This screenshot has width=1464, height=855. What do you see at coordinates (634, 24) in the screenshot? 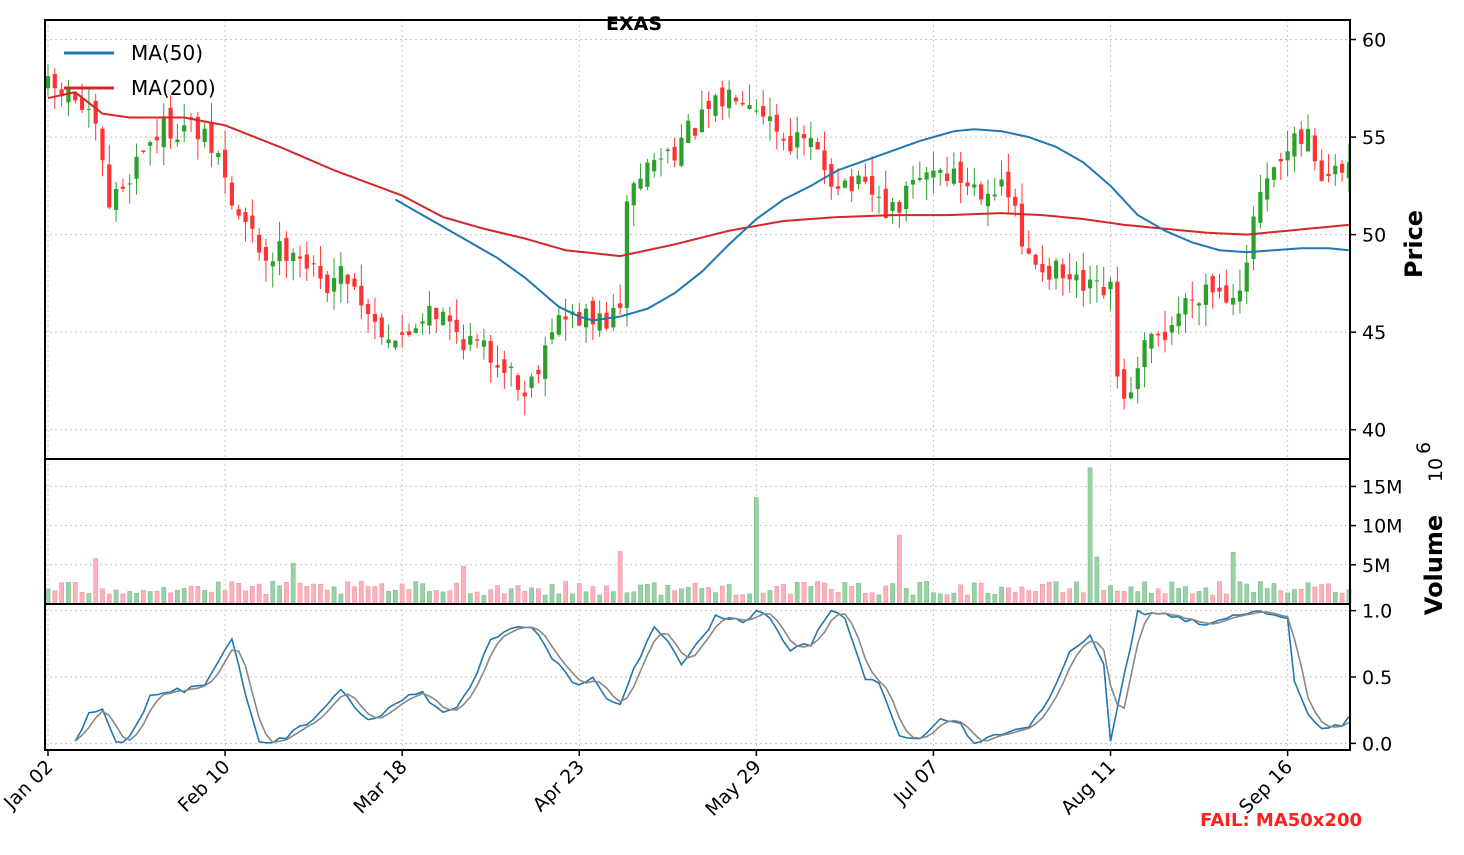
I see `chart-title: EXAS` at bounding box center [634, 24].